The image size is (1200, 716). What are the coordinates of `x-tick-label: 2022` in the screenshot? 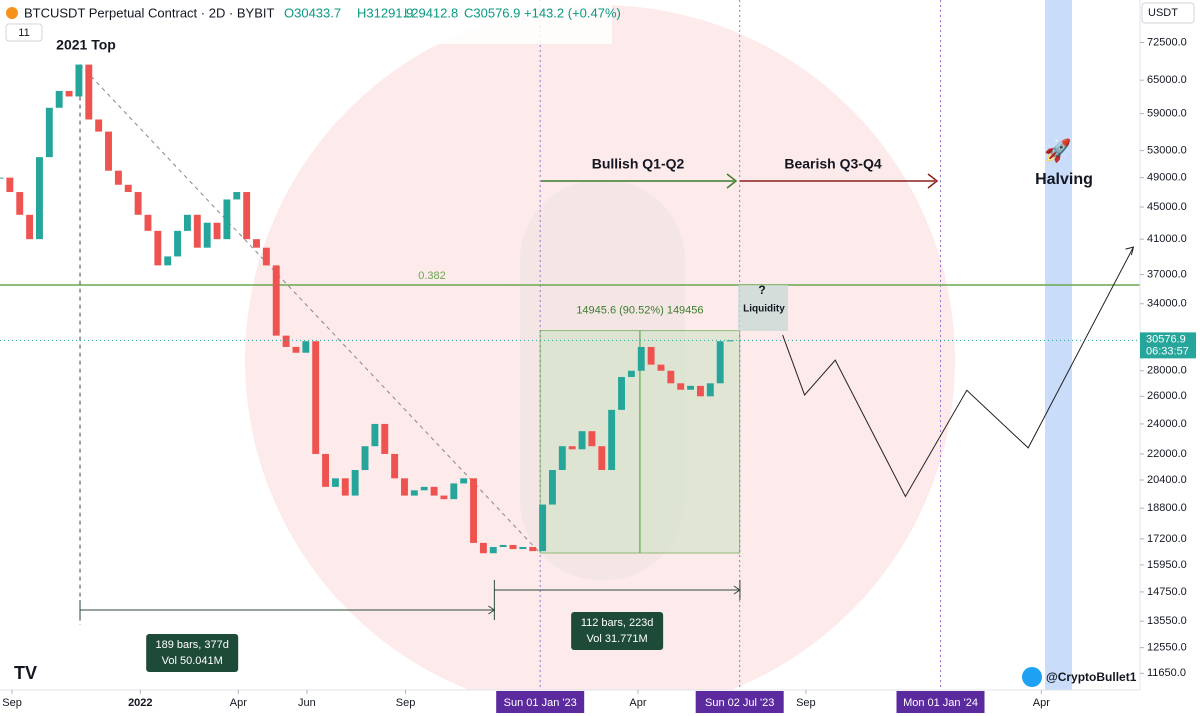 It's located at (140, 703).